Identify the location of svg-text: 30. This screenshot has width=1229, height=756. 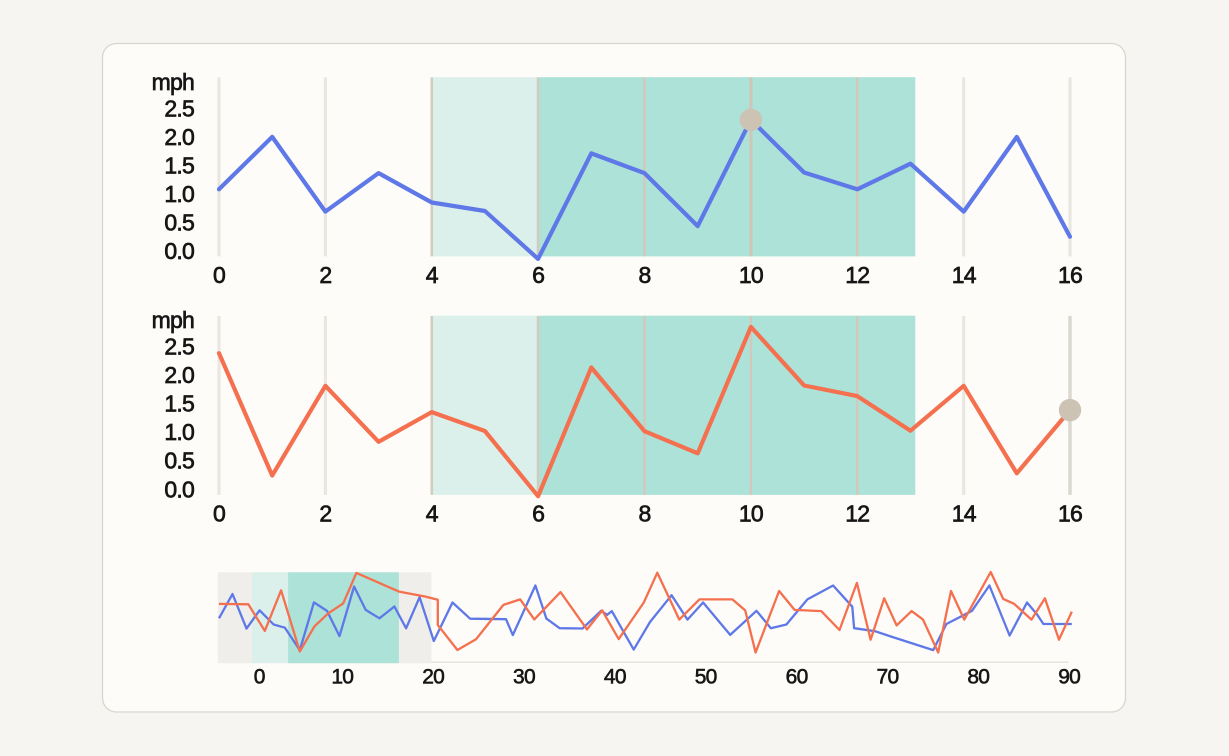
(524, 677).